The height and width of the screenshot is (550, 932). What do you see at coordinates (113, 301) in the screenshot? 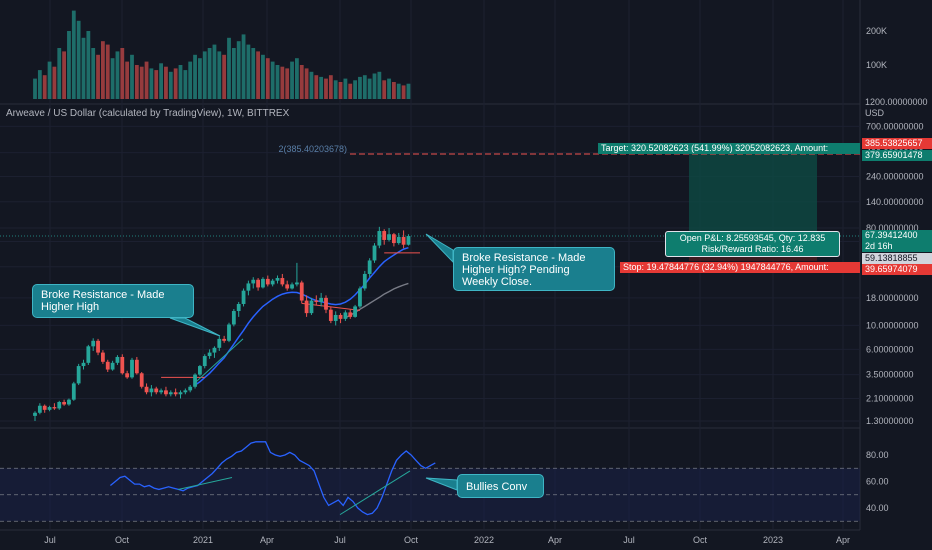
I see `annotation-broke-resistance: Broke Resistance - Made Higher High` at bounding box center [113, 301].